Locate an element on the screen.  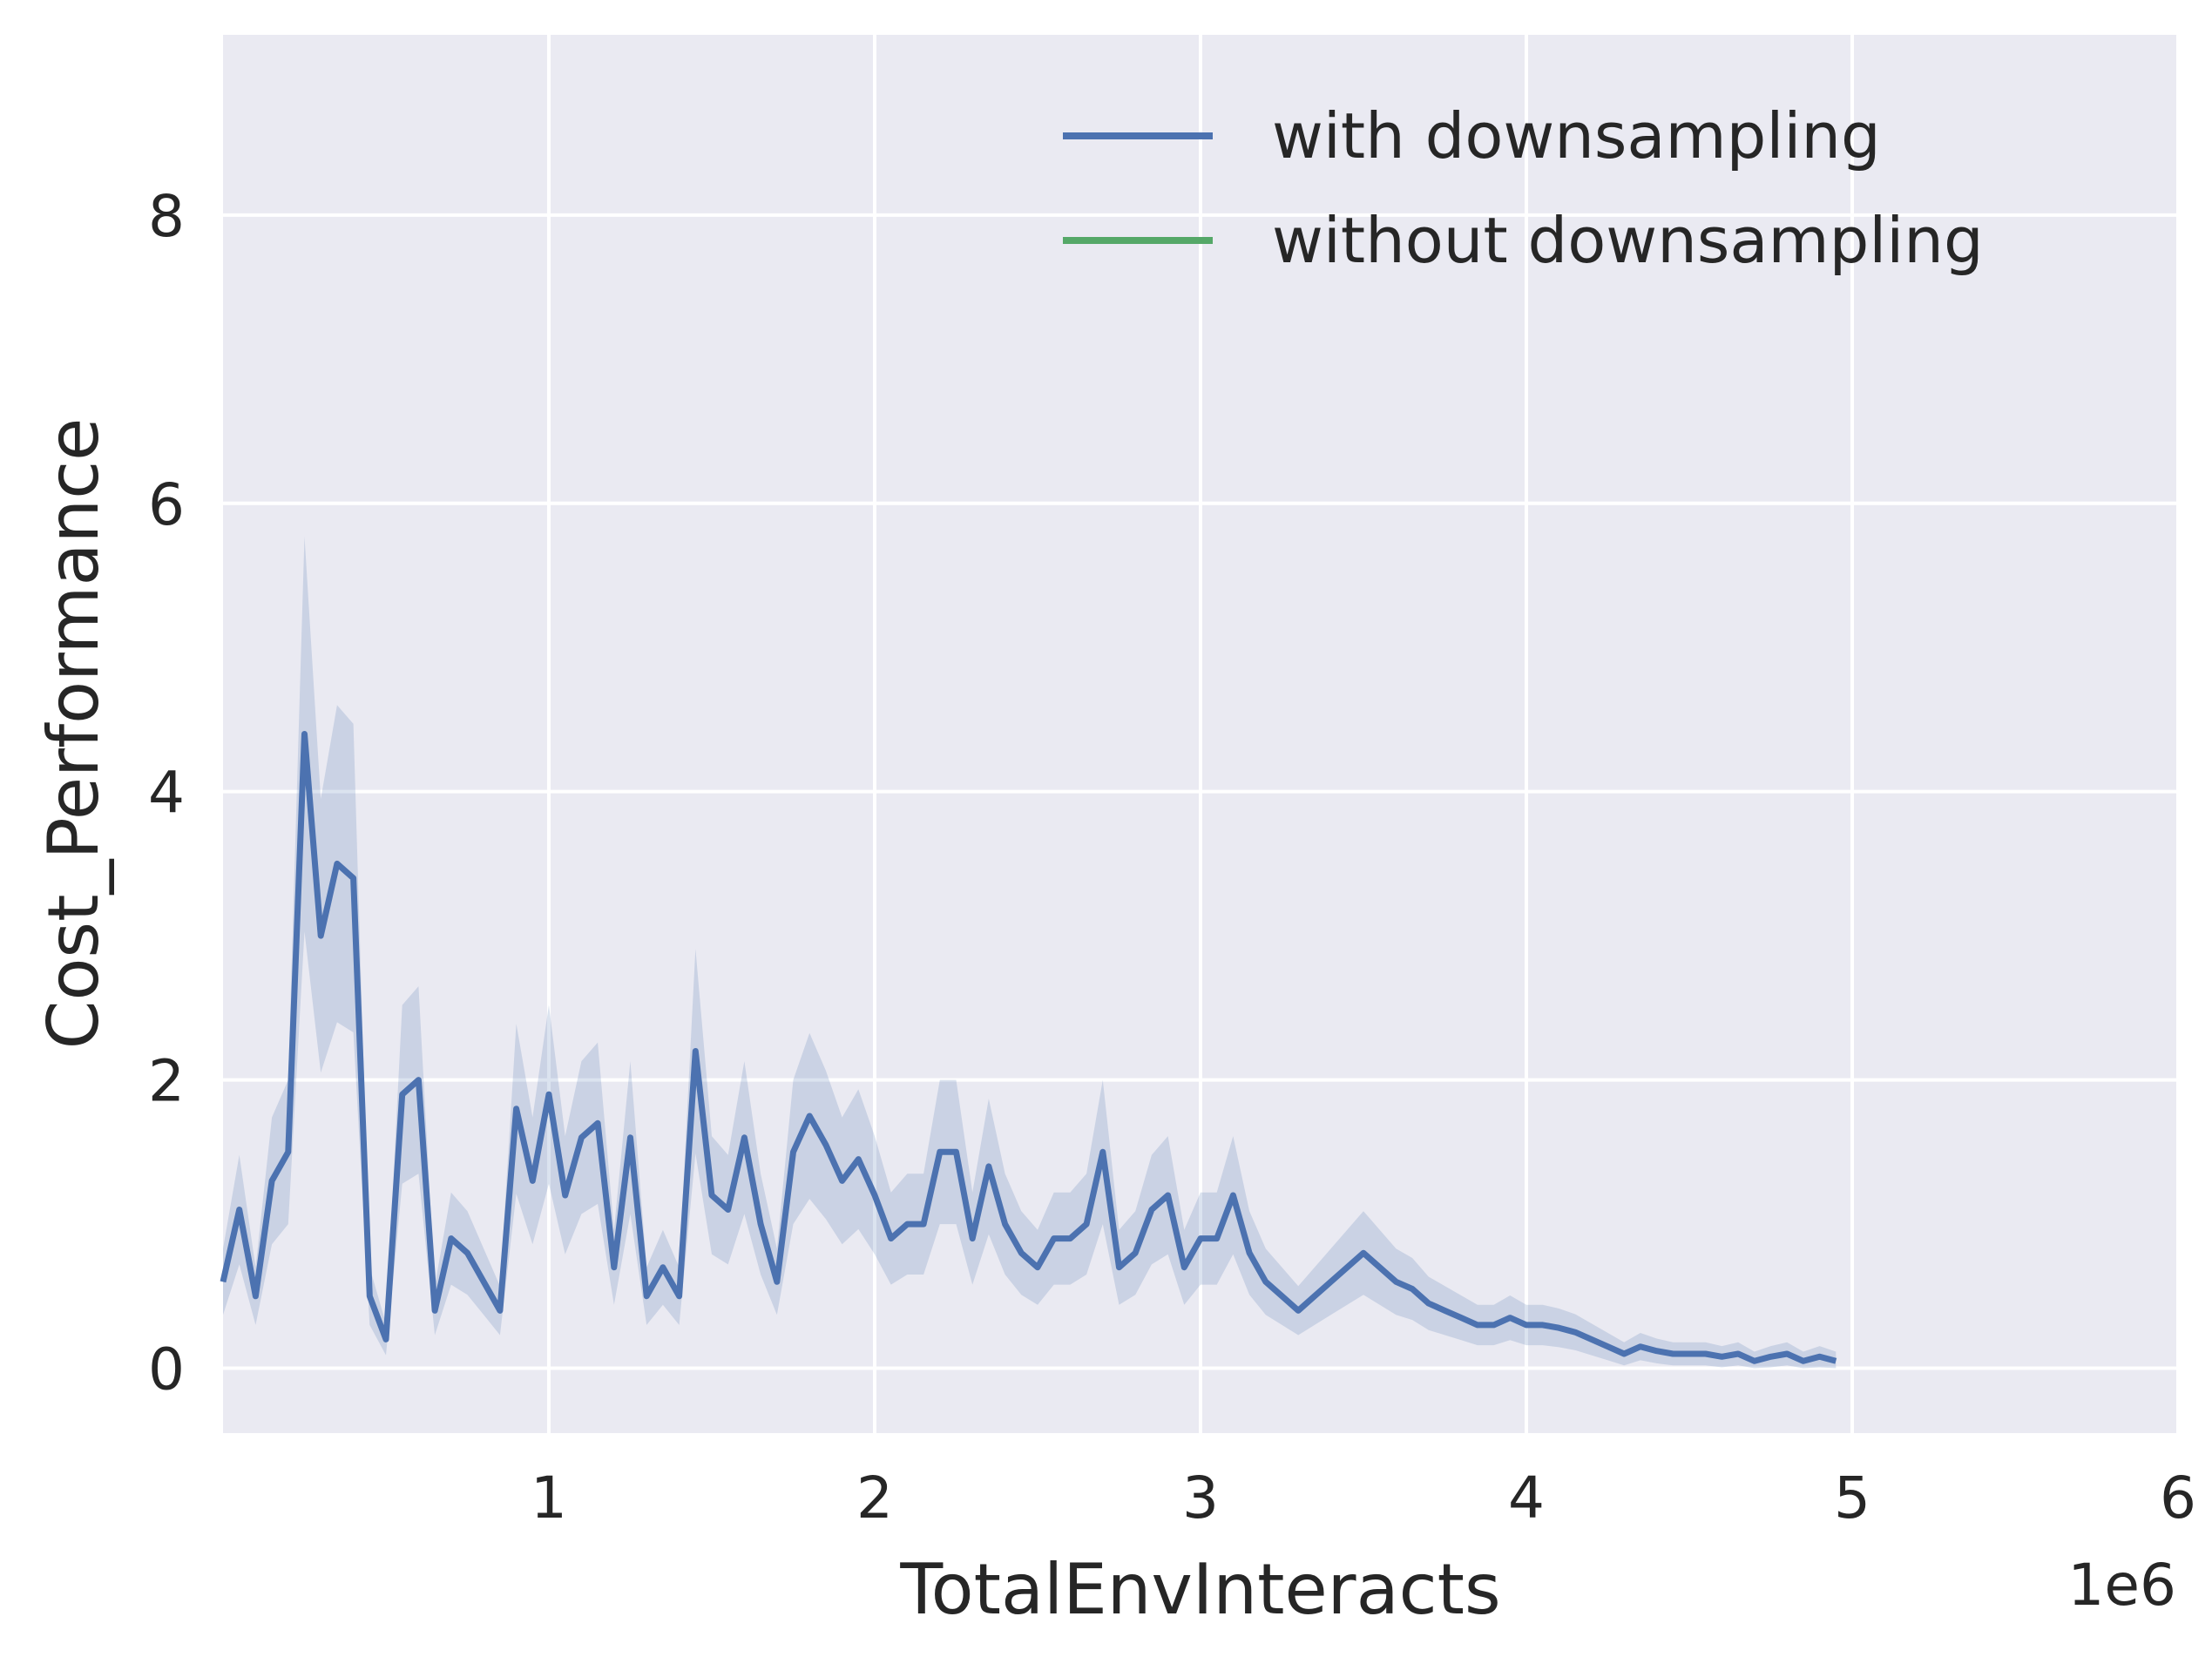
y-tick-label: 8 is located at coordinates (166, 217).